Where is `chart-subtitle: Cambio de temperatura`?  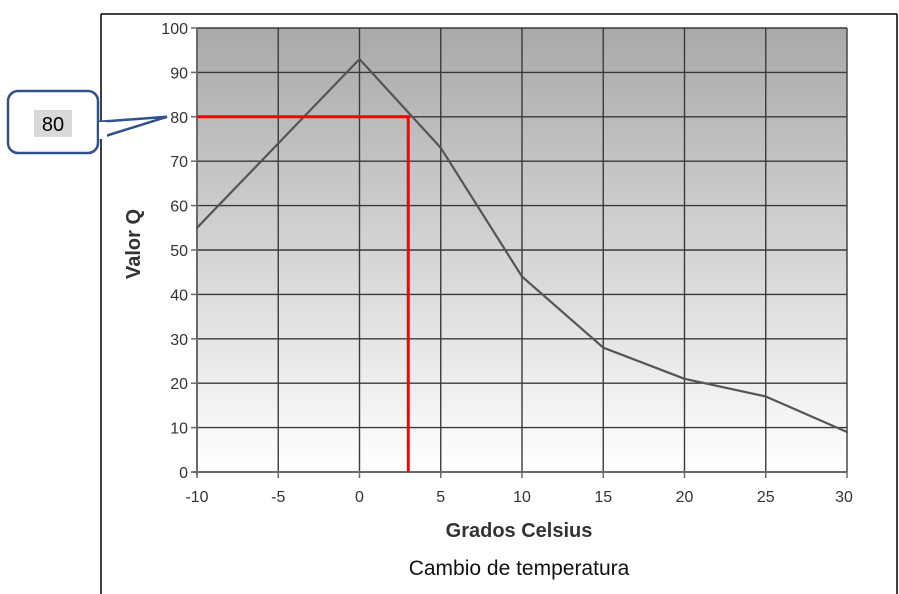 chart-subtitle: Cambio de temperatura is located at coordinates (519, 568).